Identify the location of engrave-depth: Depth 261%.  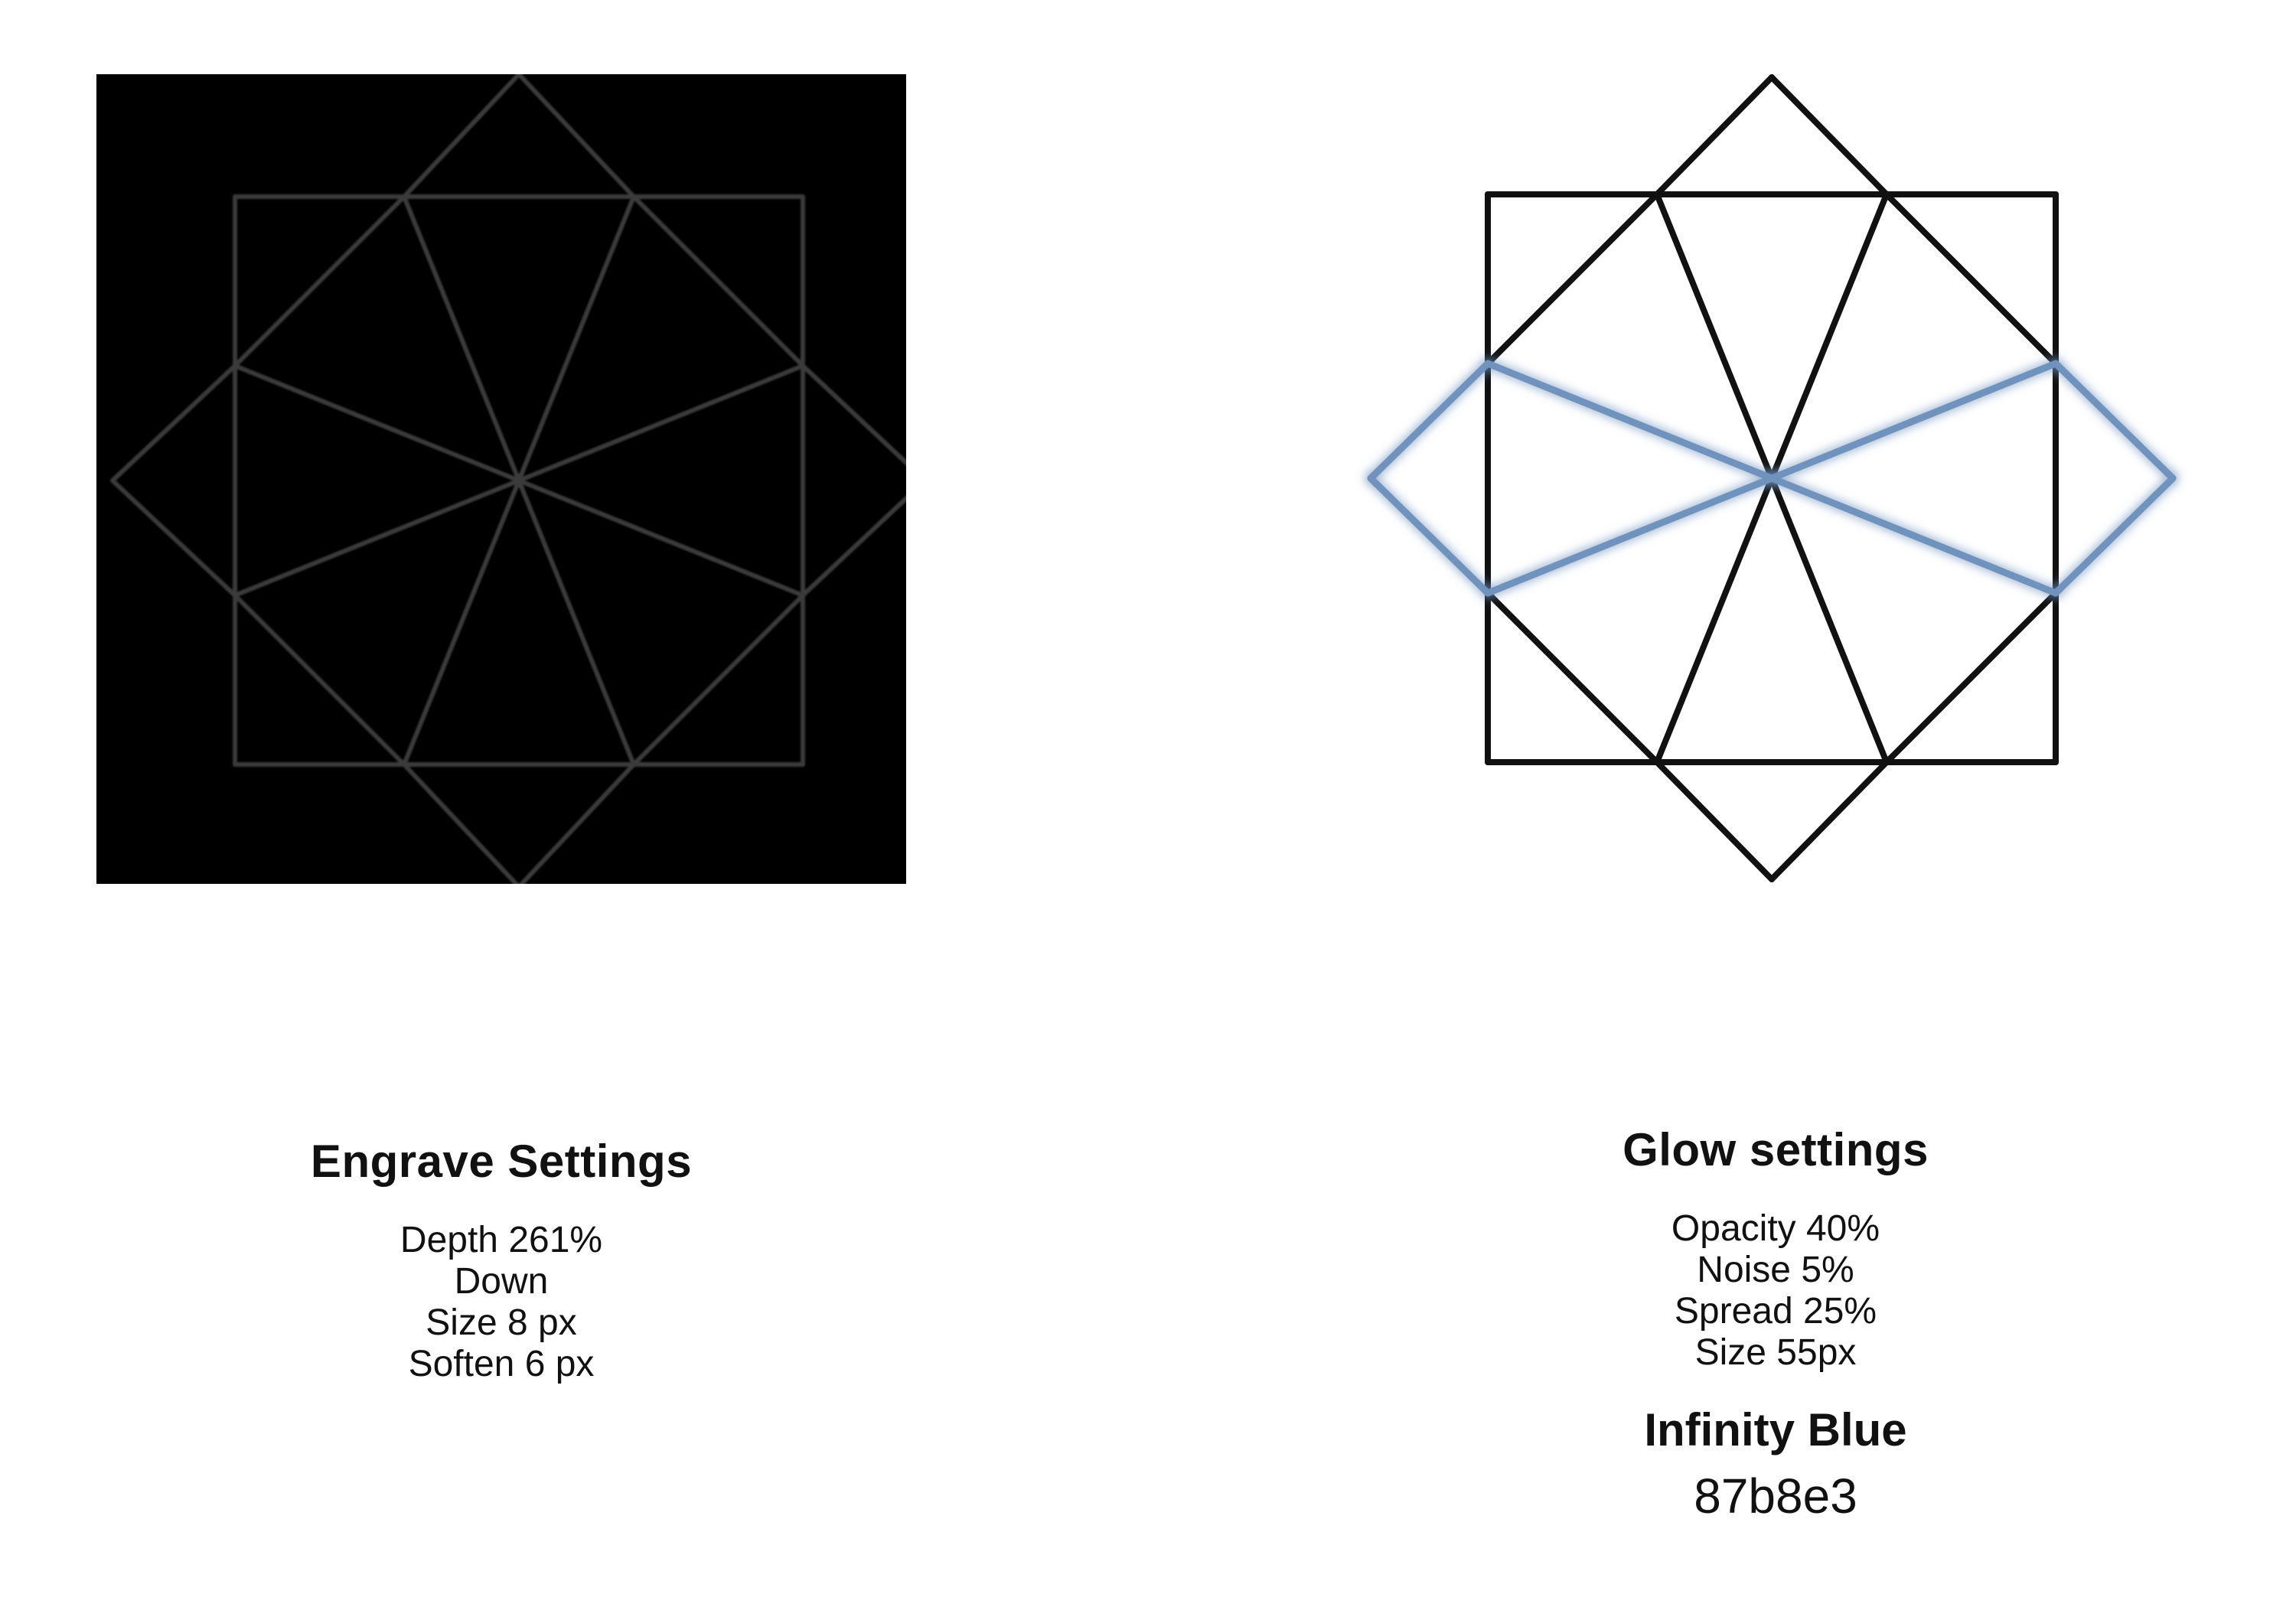
(501, 1240).